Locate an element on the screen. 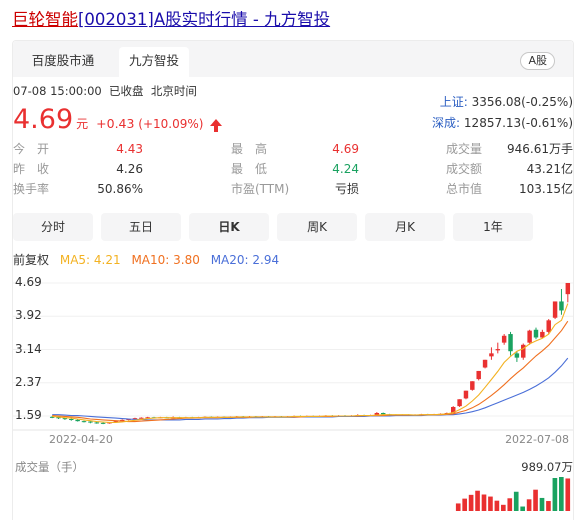  page-title: 巨轮智能[002031]A股实时行情 - 九方智投 is located at coordinates (171, 20).